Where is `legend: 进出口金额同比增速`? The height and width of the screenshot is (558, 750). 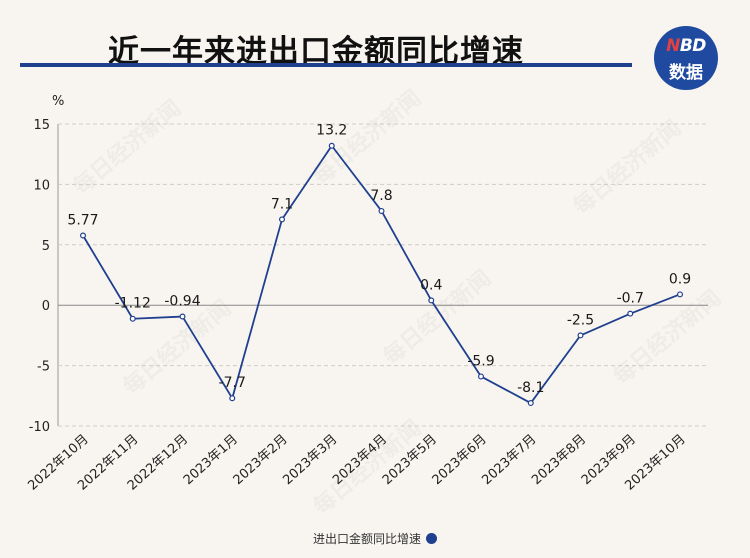 legend: 进出口金额同比增速 is located at coordinates (375, 538).